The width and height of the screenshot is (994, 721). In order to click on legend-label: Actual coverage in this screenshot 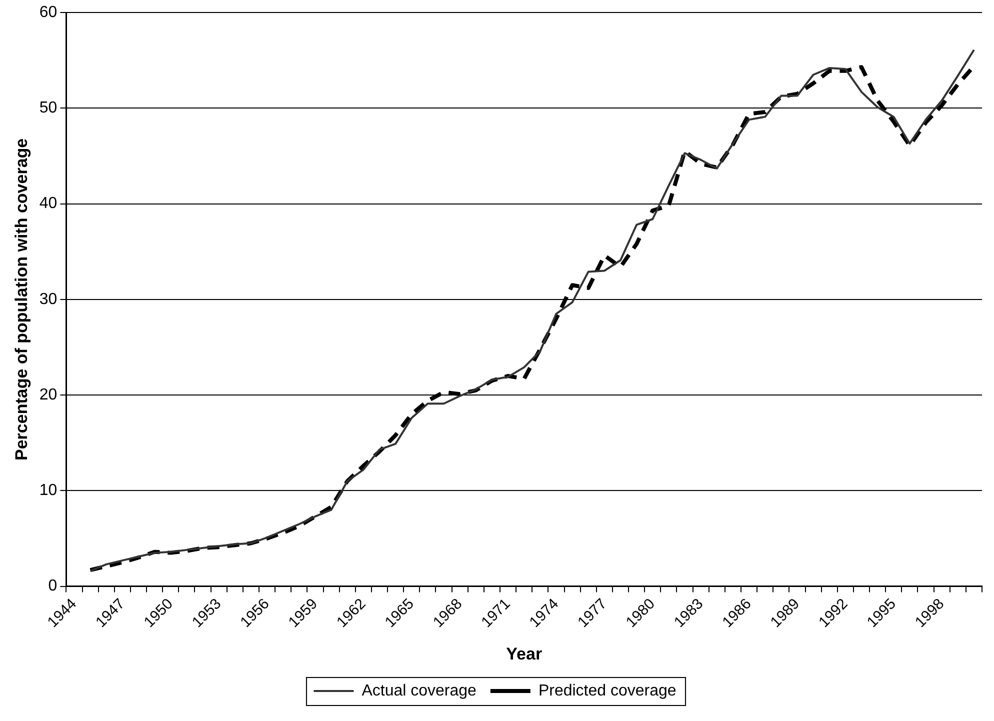, I will do `click(419, 691)`.